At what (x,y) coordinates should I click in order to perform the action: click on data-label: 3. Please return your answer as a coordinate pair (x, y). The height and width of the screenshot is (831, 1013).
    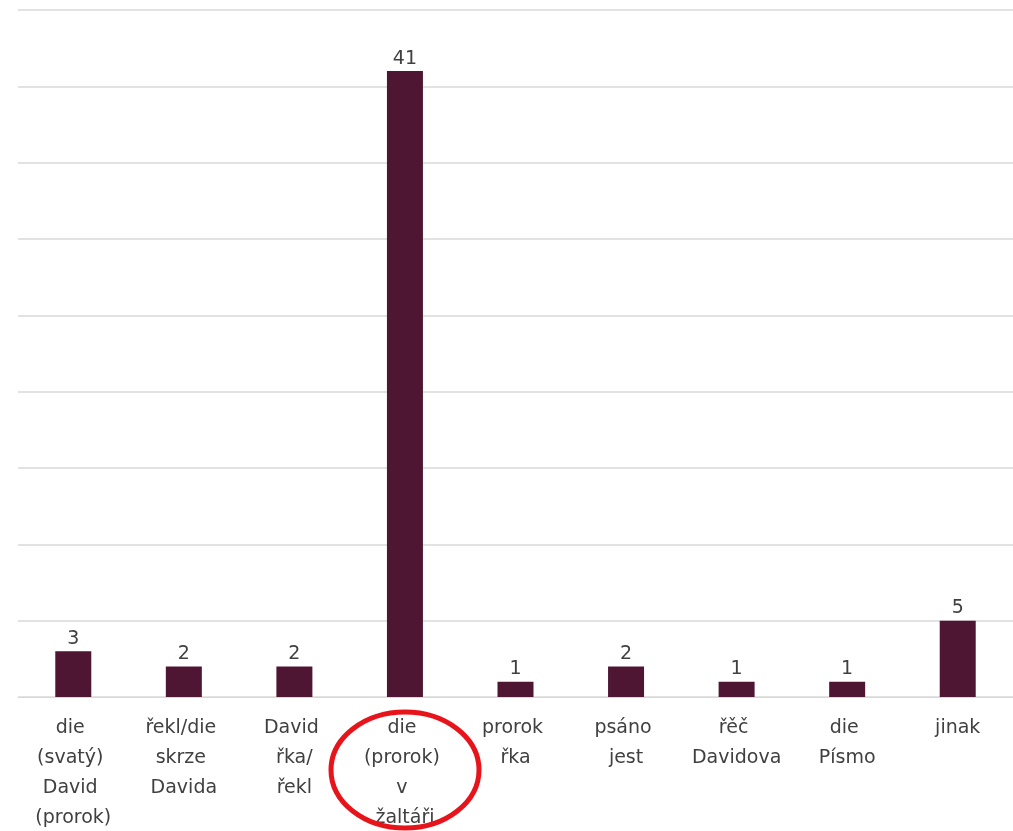
    Looking at the image, I should click on (73, 636).